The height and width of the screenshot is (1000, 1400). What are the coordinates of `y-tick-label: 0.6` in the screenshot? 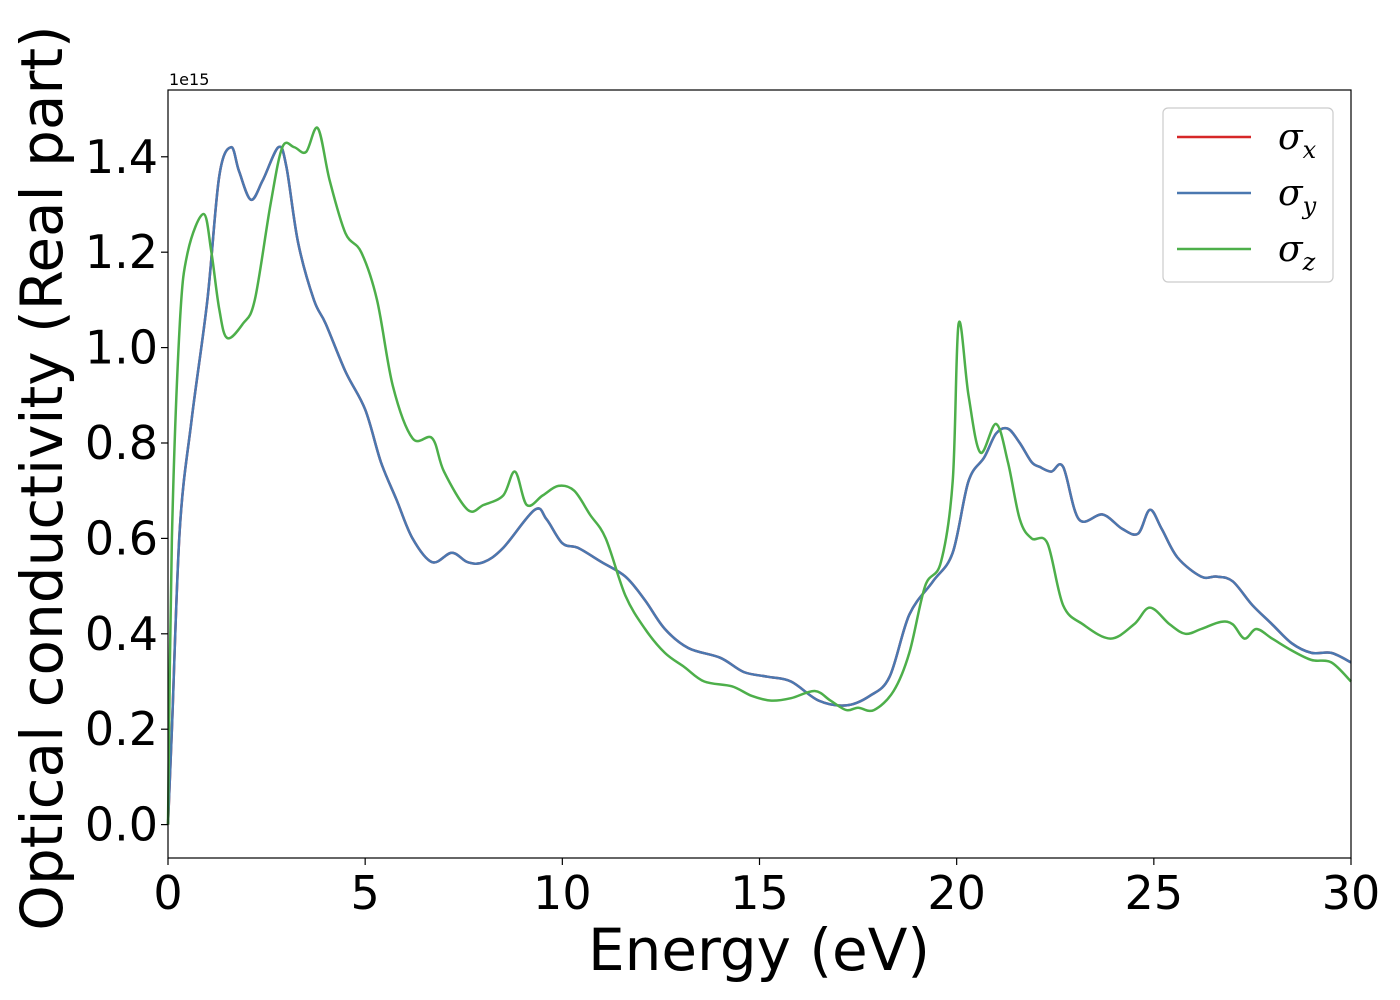 It's located at (121, 538).